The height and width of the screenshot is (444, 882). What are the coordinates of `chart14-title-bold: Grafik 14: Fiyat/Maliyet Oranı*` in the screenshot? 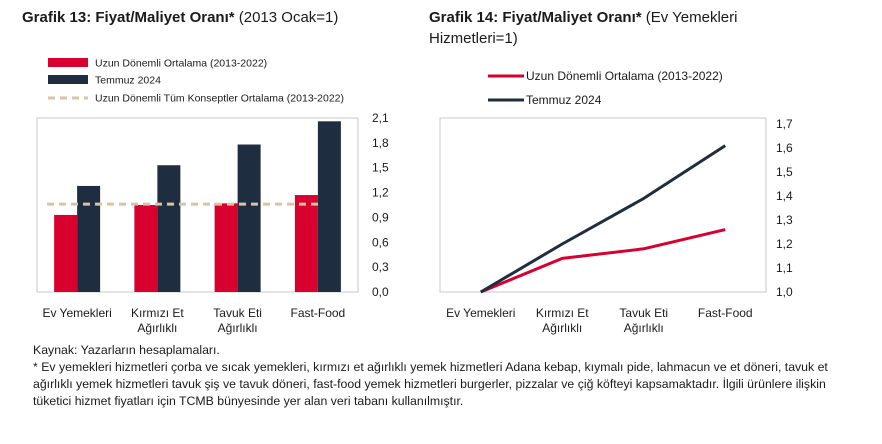 It's located at (535, 17).